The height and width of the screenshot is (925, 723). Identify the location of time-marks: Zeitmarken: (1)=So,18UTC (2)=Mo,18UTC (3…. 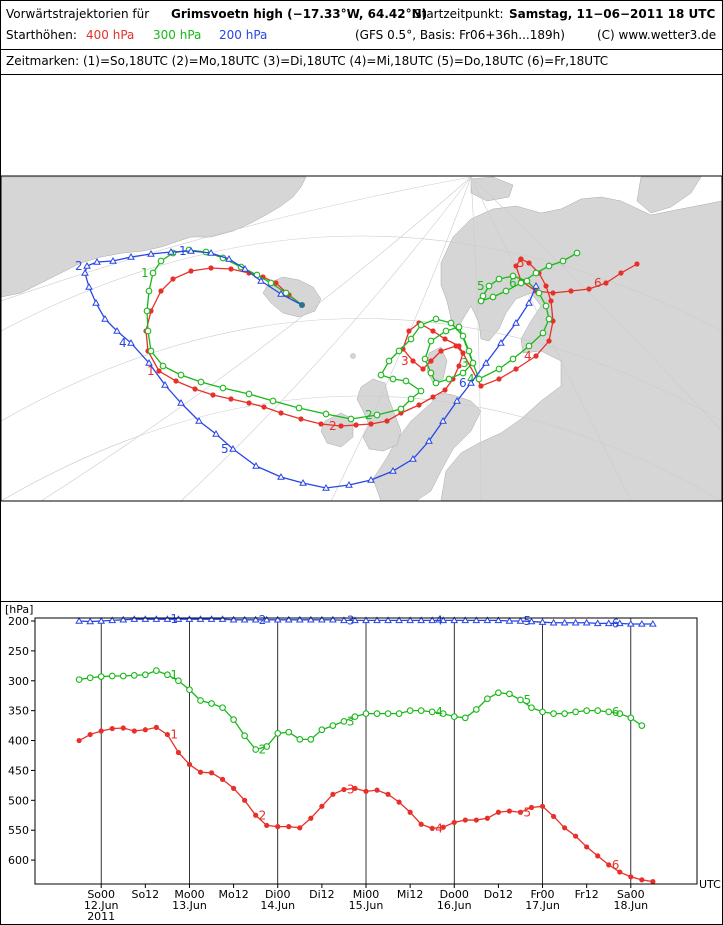
(307, 61).